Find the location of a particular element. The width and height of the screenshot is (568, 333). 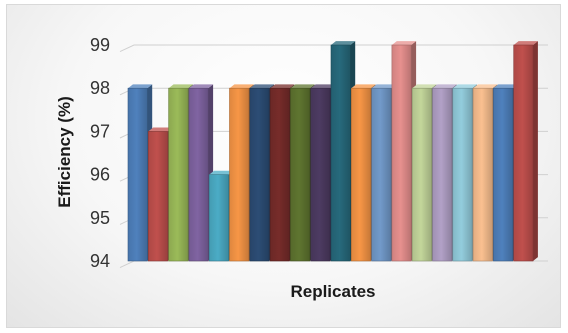

gridline is located at coordinates (333, 264).